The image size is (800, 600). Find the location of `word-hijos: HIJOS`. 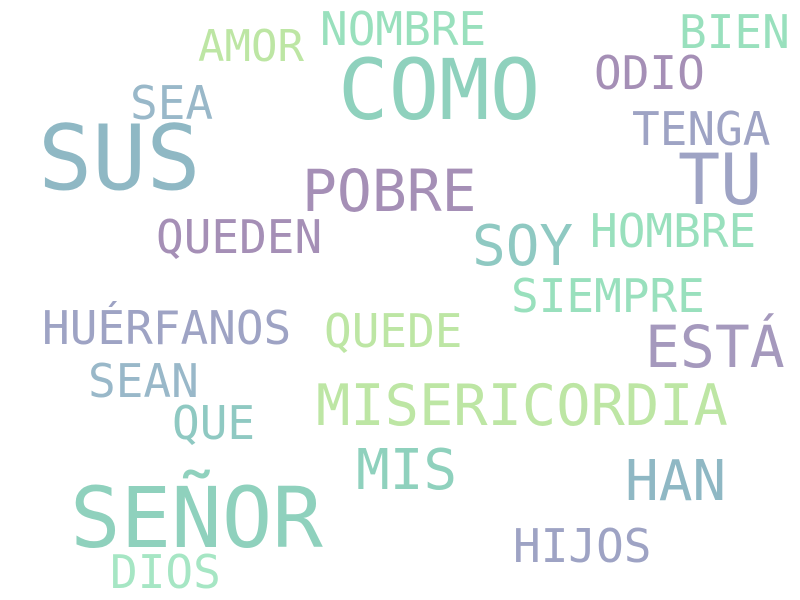

word-hijos: HIJOS is located at coordinates (582, 546).